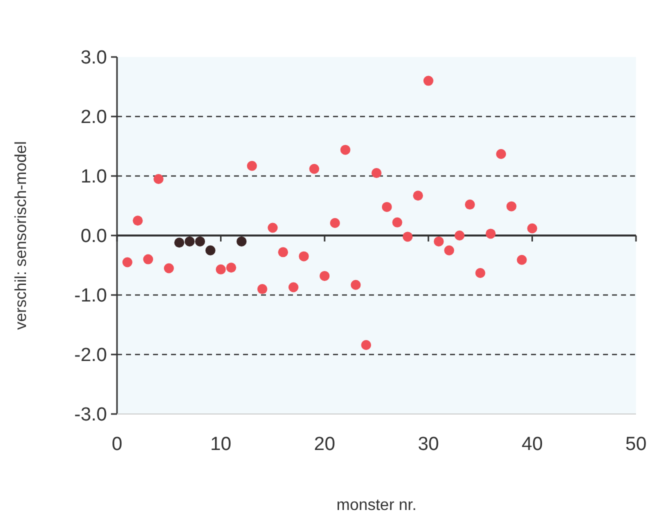  I want to click on x-tick-label: 30, so click(428, 444).